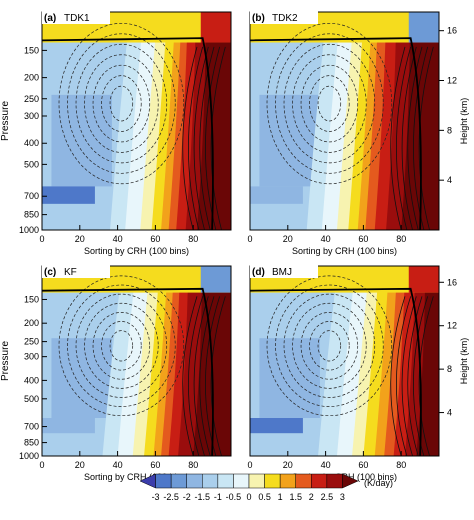 Image resolution: width=474 pixels, height=520 pixels. What do you see at coordinates (31, 323) in the screenshot?
I see `y-tick-label: 200` at bounding box center [31, 323].